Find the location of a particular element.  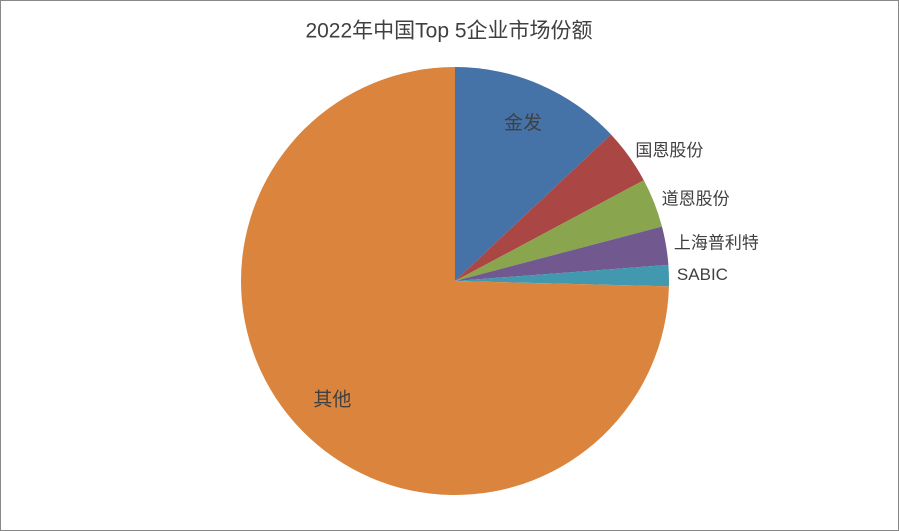

slice-label: 金发 is located at coordinates (523, 123).